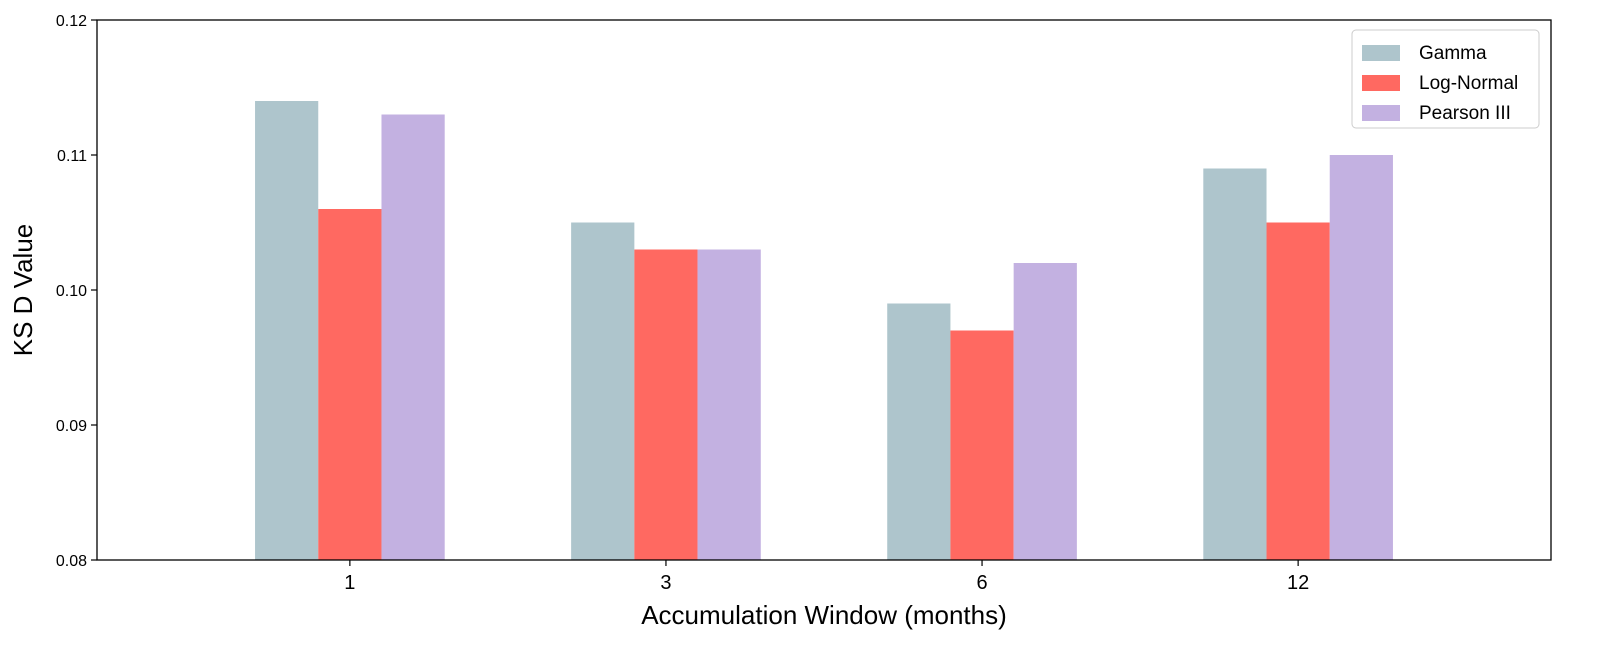 This screenshot has height=647, width=1605. I want to click on x-tick-label: 12, so click(1298, 583).